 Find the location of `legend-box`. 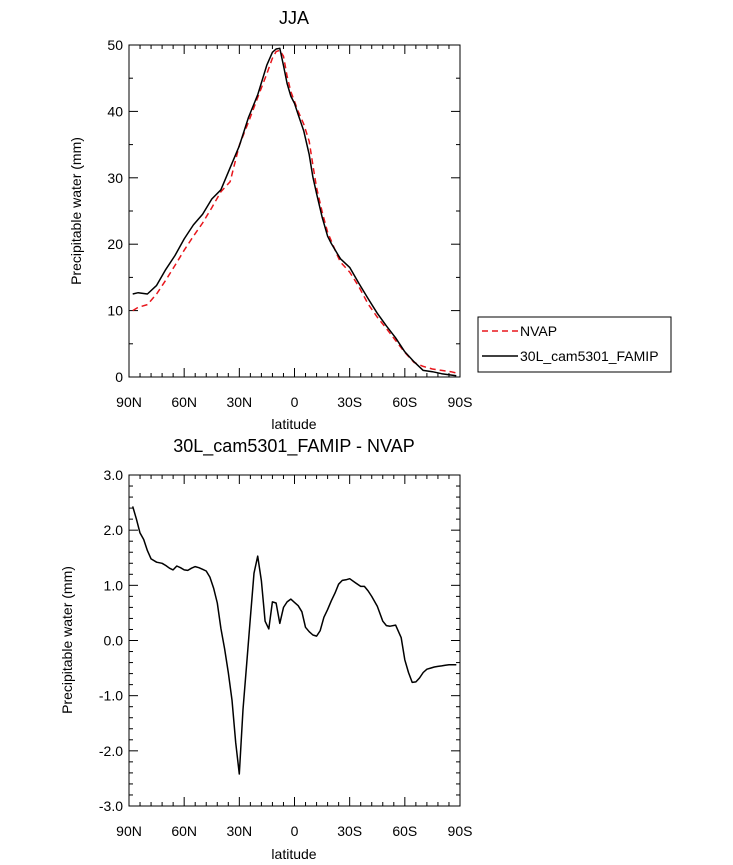

legend-box is located at coordinates (574, 344).